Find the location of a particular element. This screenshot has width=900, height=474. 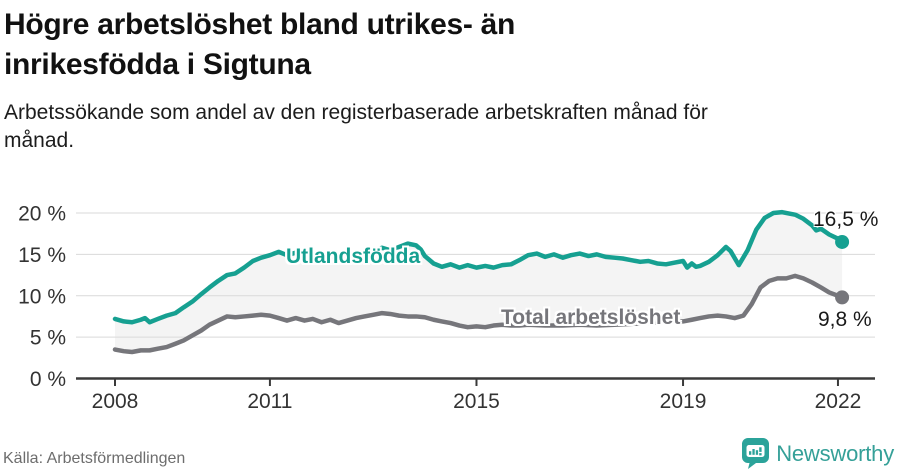

series-label-utlandsfodda: Utlandsfödda is located at coordinates (353, 256).